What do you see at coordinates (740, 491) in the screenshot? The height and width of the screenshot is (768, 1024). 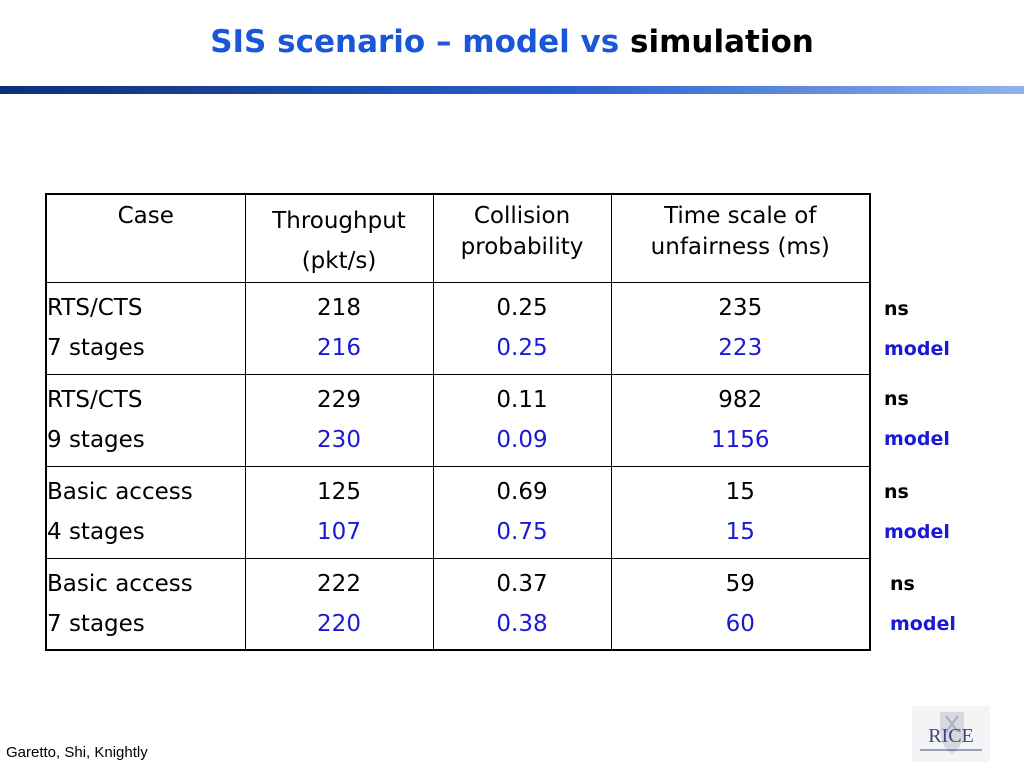 I see `timescale-ns-value: 15` at bounding box center [740, 491].